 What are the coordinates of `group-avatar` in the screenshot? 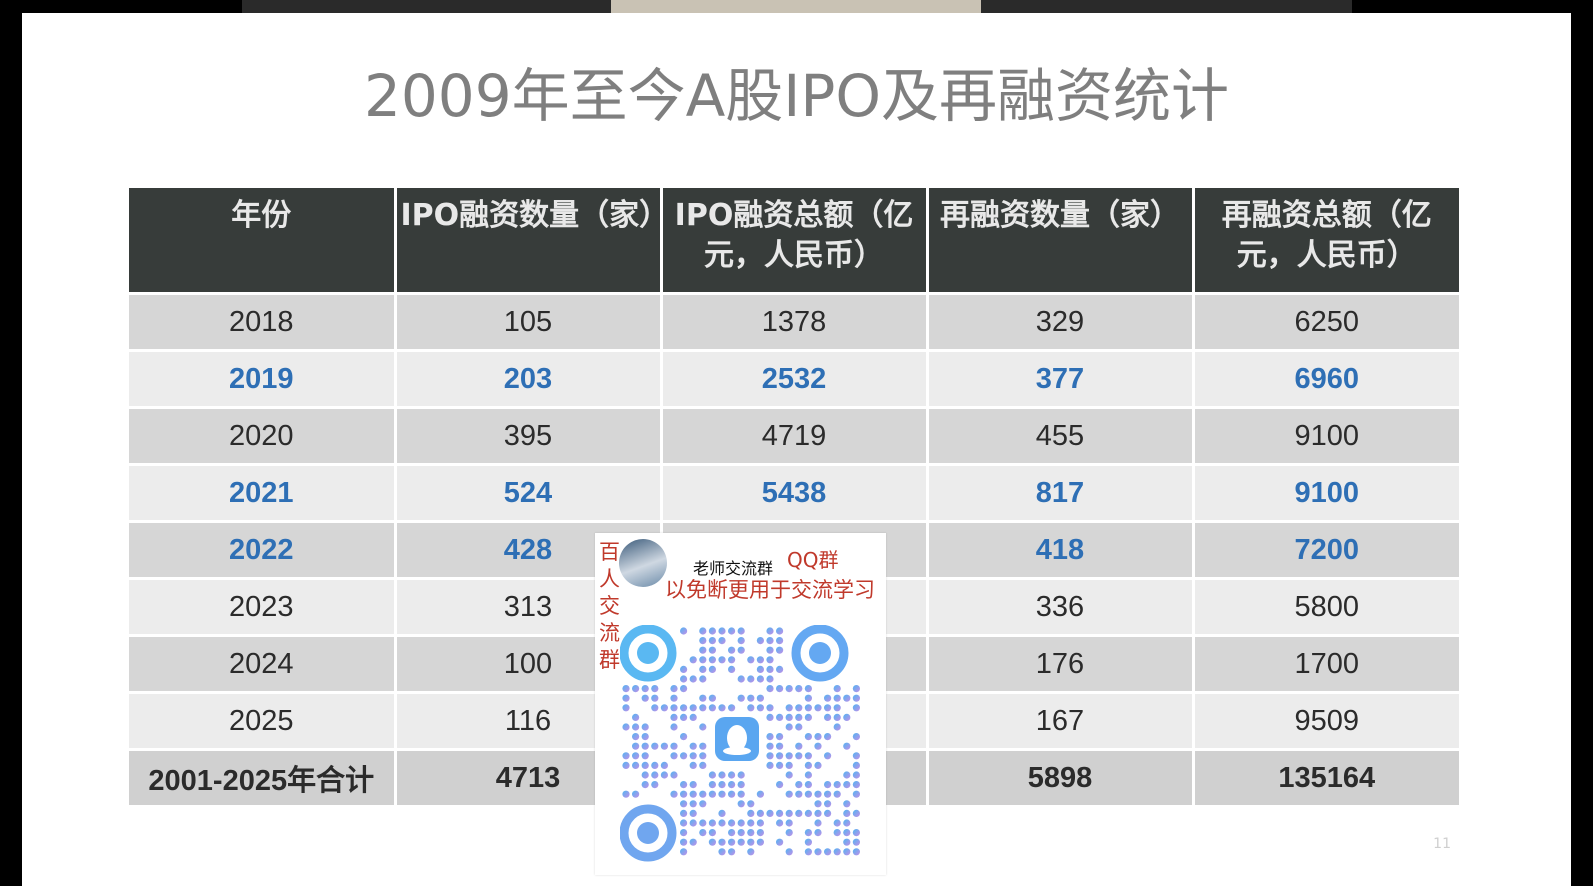 It's located at (643, 563).